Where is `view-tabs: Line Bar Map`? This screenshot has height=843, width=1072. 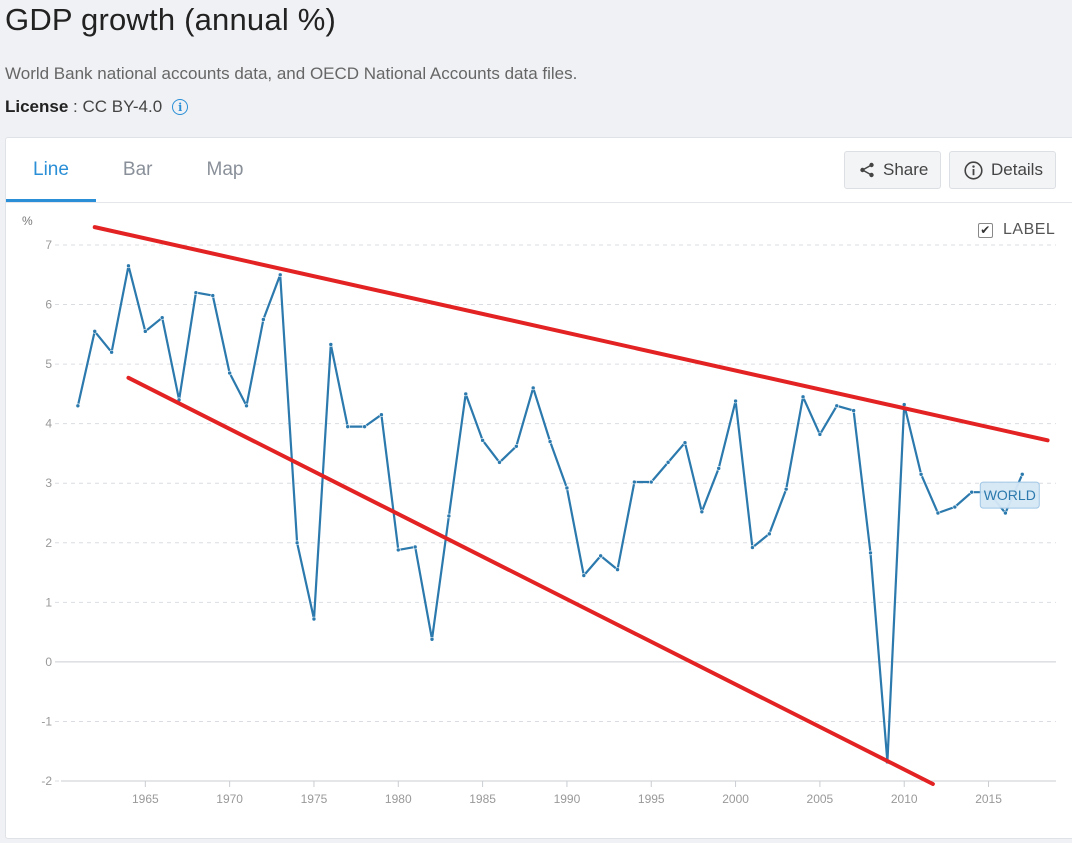 view-tabs: Line Bar Map is located at coordinates (138, 170).